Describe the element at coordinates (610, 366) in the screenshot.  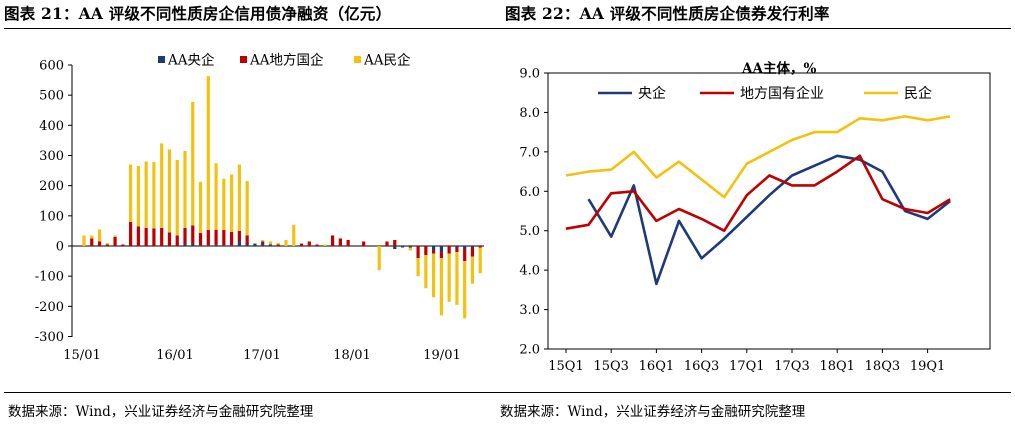
I see `right-x-tick-label: 15Q3` at that location.